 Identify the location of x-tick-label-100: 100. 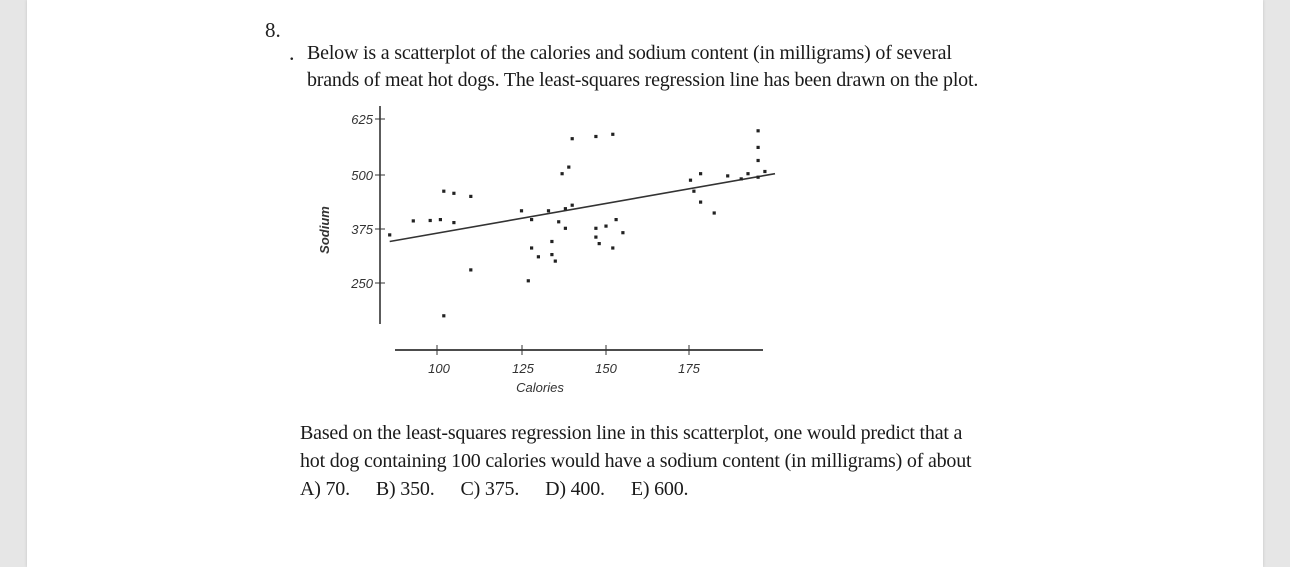
(439, 368).